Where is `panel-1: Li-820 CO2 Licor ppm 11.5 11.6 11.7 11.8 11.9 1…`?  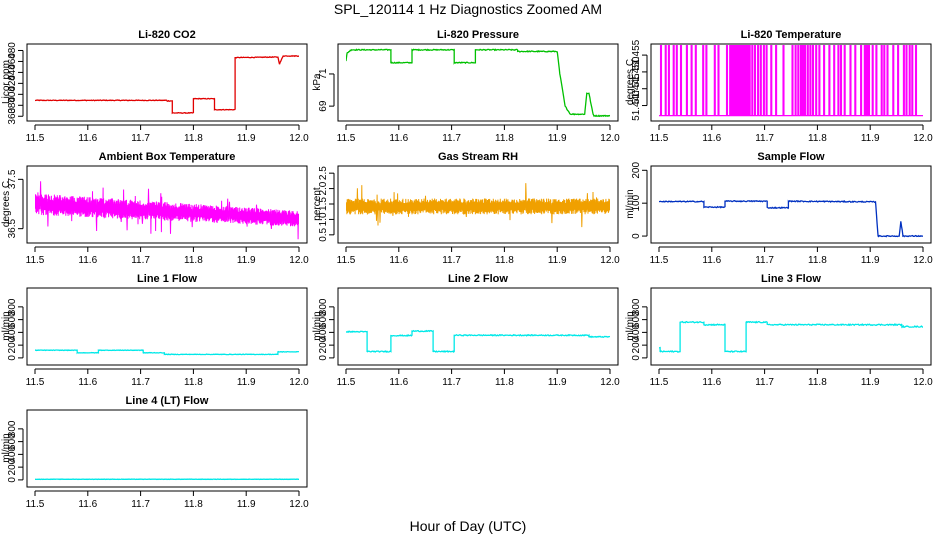
panel-1: Li-820 CO2 Licor ppm 11.5 11.6 11.7 11.8 11.9 1… is located at coordinates (155, 86).